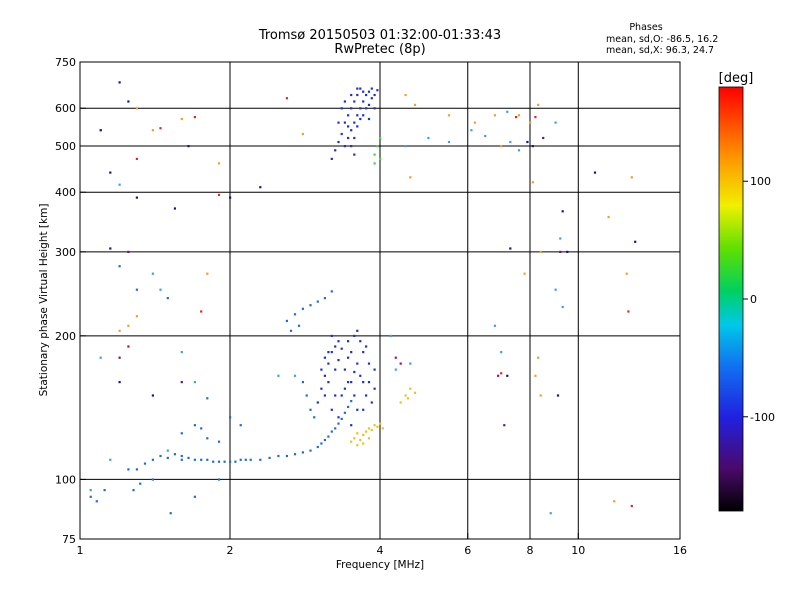 The image size is (800, 600). Describe the element at coordinates (530, 550) in the screenshot. I see `x-tick-label: 8` at that location.